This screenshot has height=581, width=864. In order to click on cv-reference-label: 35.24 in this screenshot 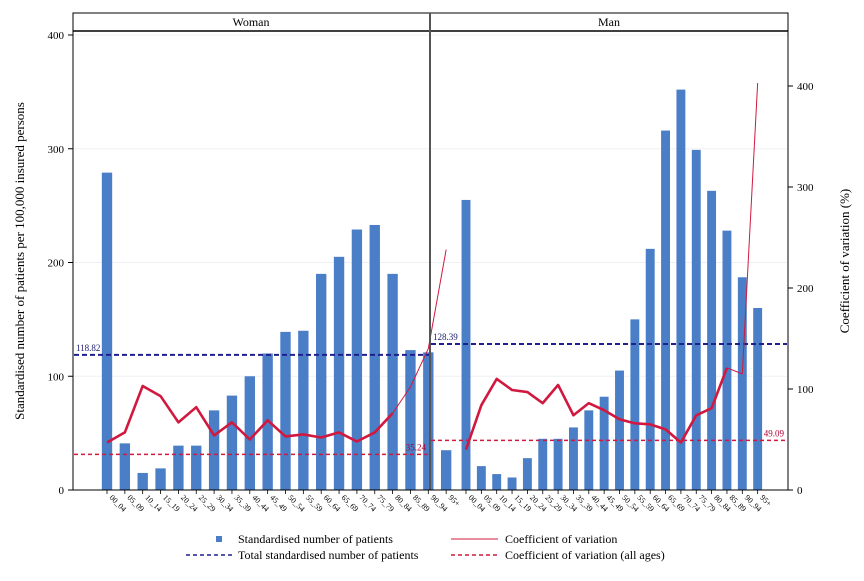, I will do `click(416, 447)`.